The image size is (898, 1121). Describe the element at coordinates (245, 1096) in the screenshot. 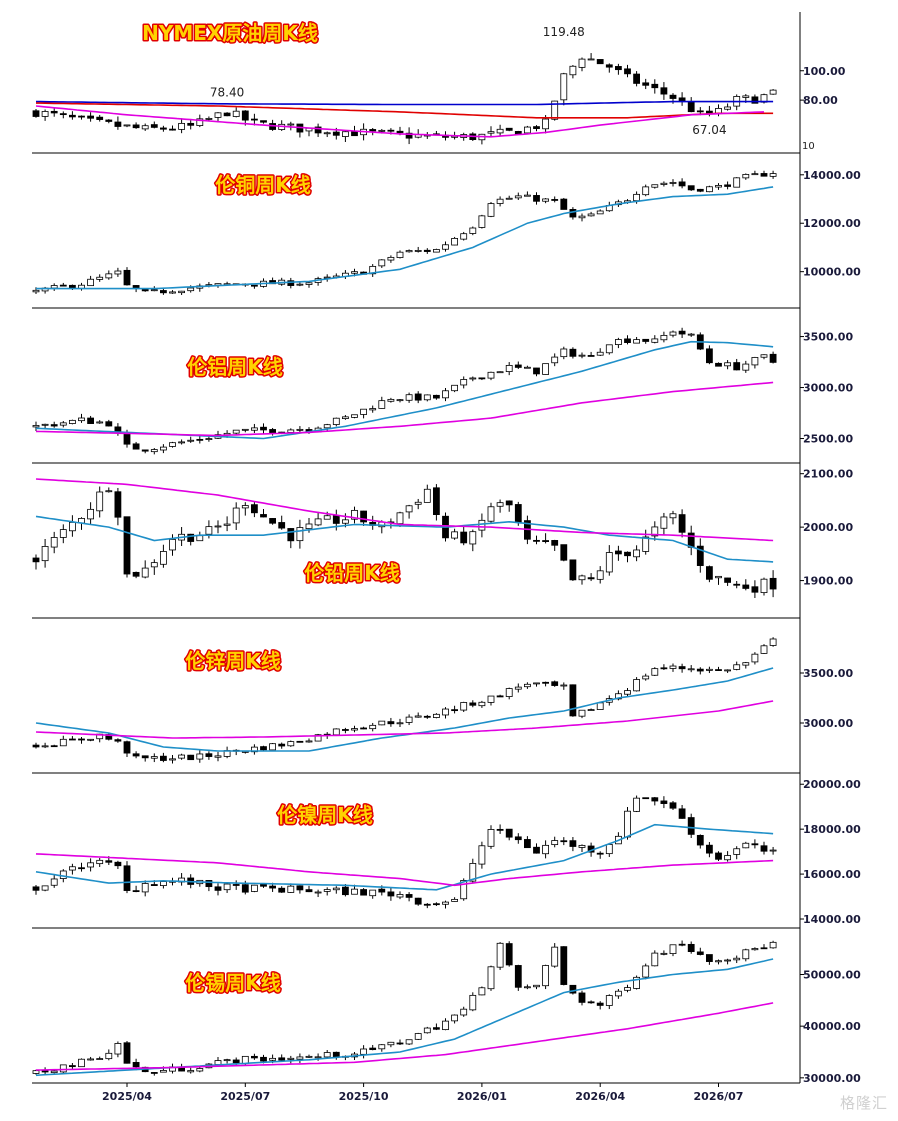

I see `x-tick-label: 2025/07` at that location.